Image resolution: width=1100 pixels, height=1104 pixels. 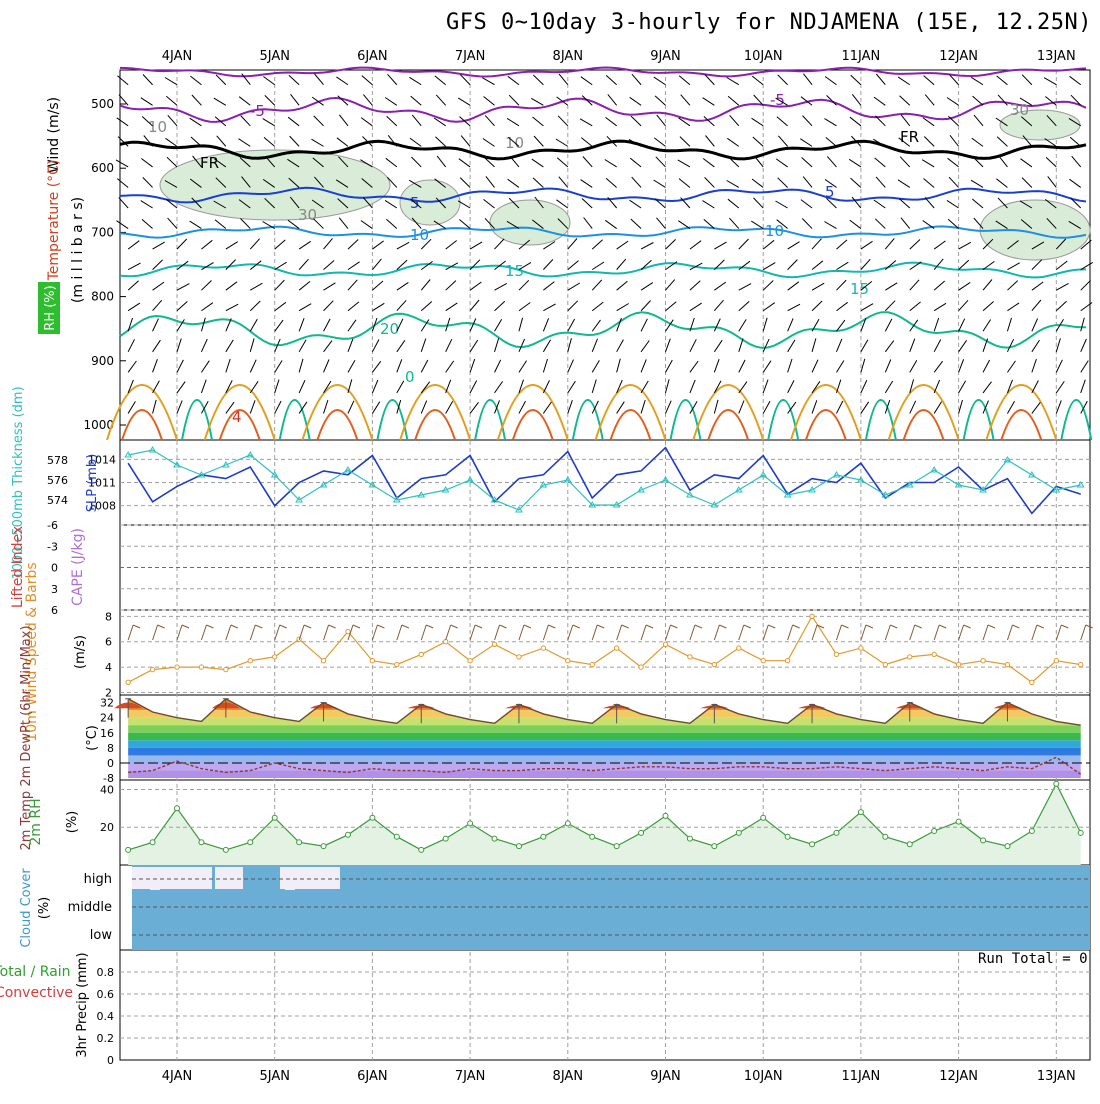 I want to click on contour-label: -5, so click(x=777, y=100).